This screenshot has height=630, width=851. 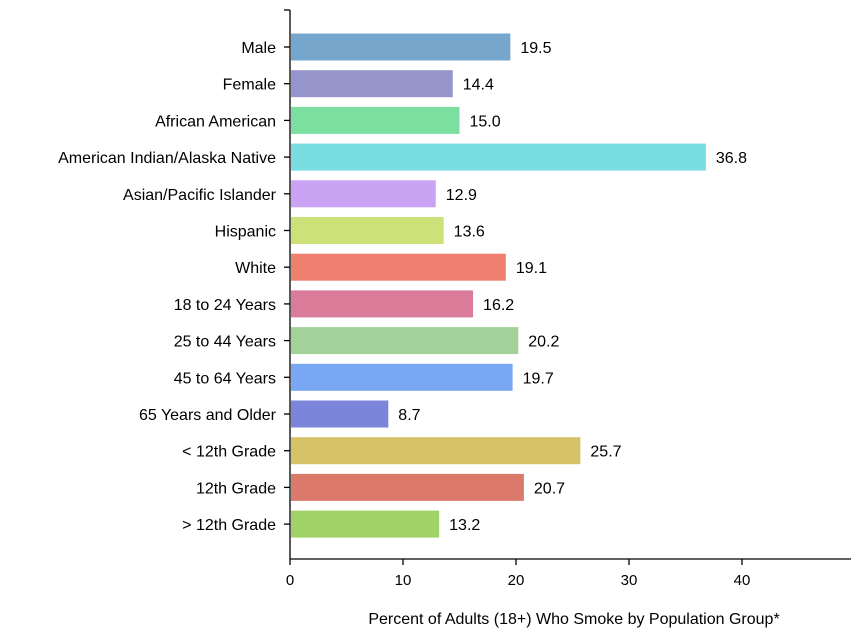 I want to click on value-label: 8.7, so click(x=409, y=415).